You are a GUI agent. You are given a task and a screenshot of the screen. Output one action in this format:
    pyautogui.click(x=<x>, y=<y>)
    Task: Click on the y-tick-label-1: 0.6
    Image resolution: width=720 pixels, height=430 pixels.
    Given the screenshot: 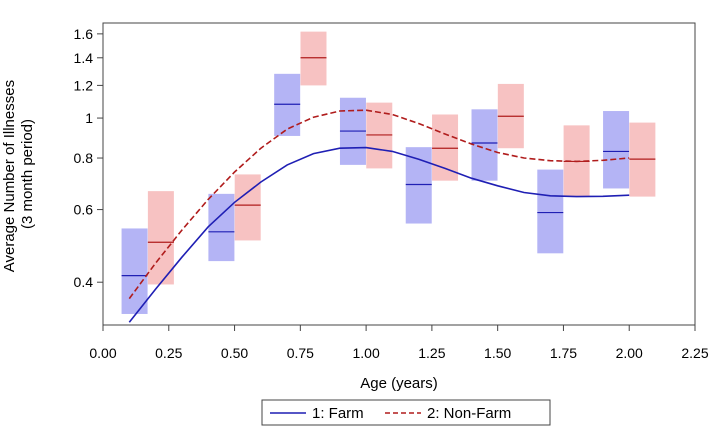 What is the action you would take?
    pyautogui.click(x=84, y=210)
    